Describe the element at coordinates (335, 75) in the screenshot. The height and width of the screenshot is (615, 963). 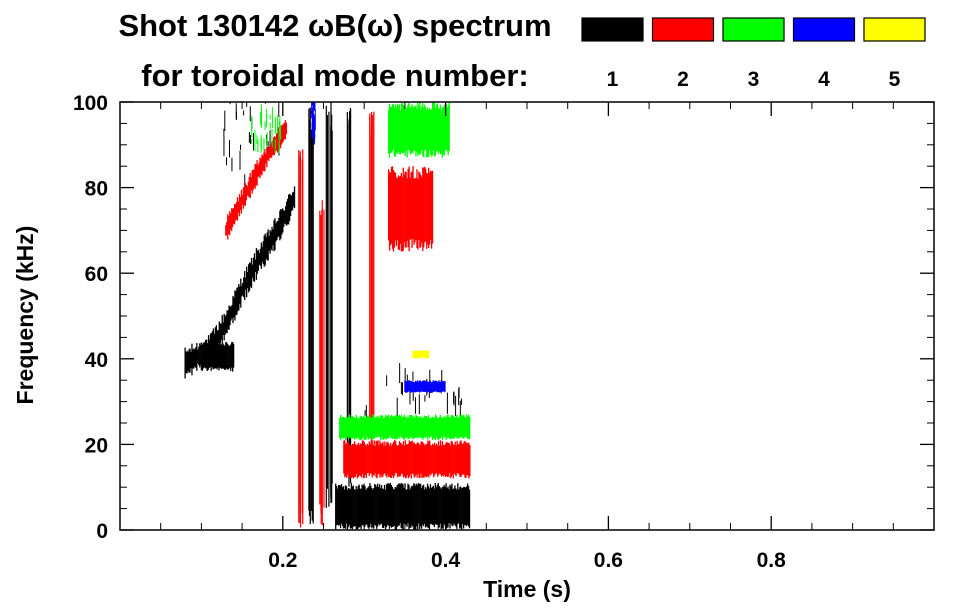
I see `chart-title-line2: for toroidal mode number:` at that location.